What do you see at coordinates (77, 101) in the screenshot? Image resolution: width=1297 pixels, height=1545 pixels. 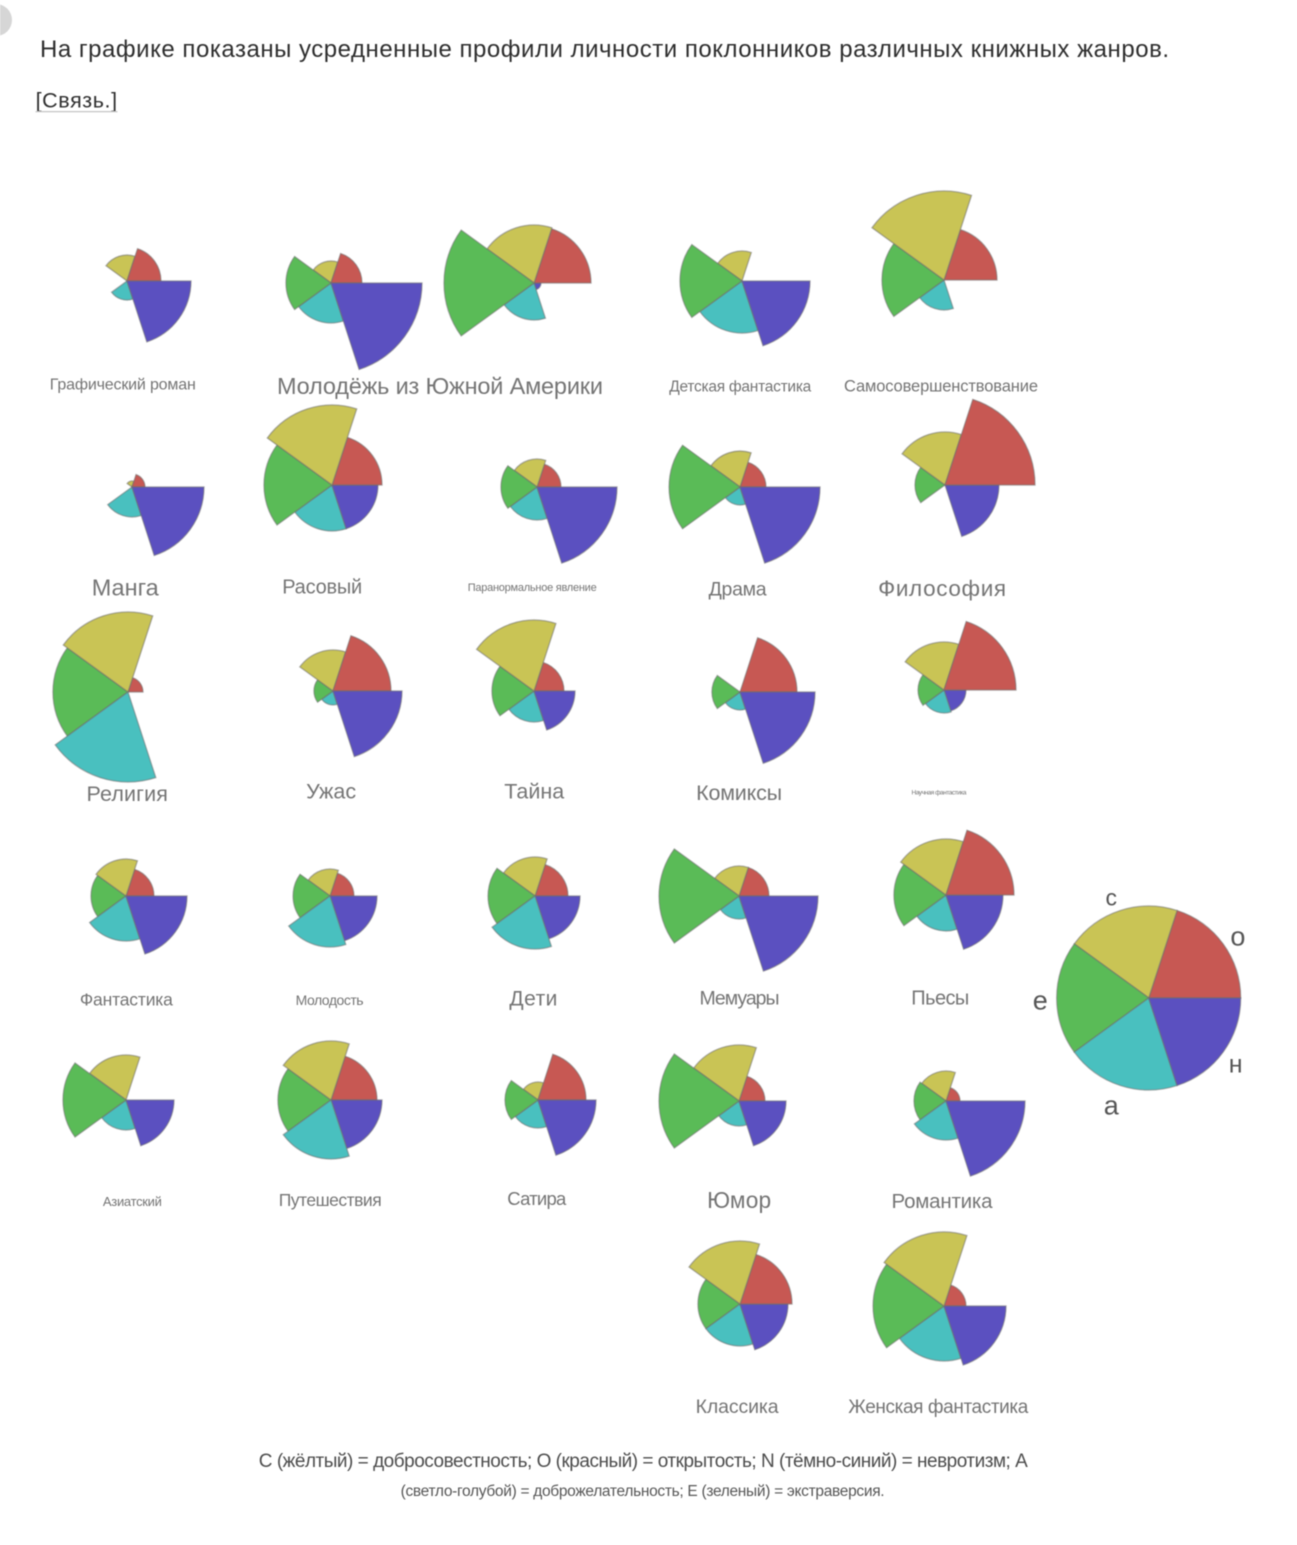 I see `svg-text: [Связь.]` at bounding box center [77, 101].